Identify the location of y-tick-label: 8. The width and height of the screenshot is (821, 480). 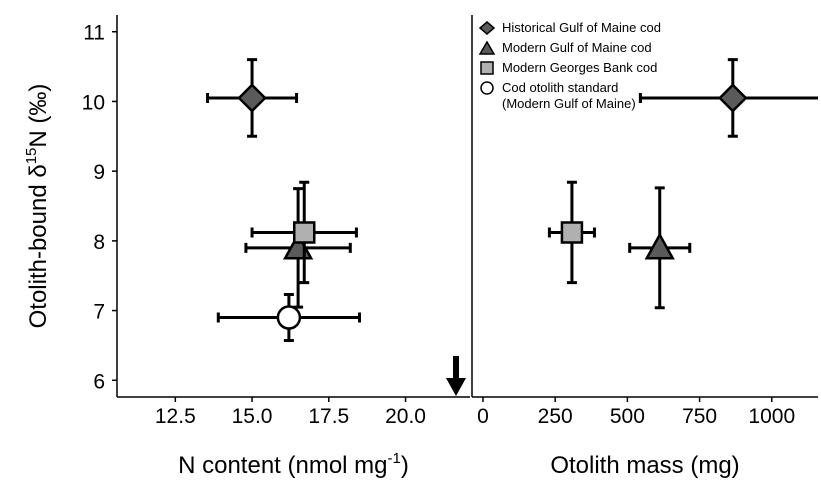
(99, 242).